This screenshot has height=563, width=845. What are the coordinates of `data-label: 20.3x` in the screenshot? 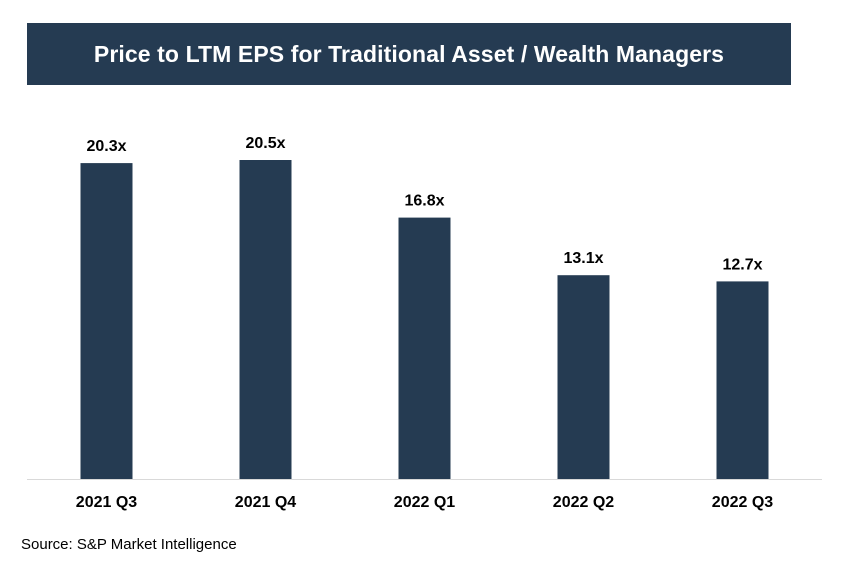 It's located at (106, 146).